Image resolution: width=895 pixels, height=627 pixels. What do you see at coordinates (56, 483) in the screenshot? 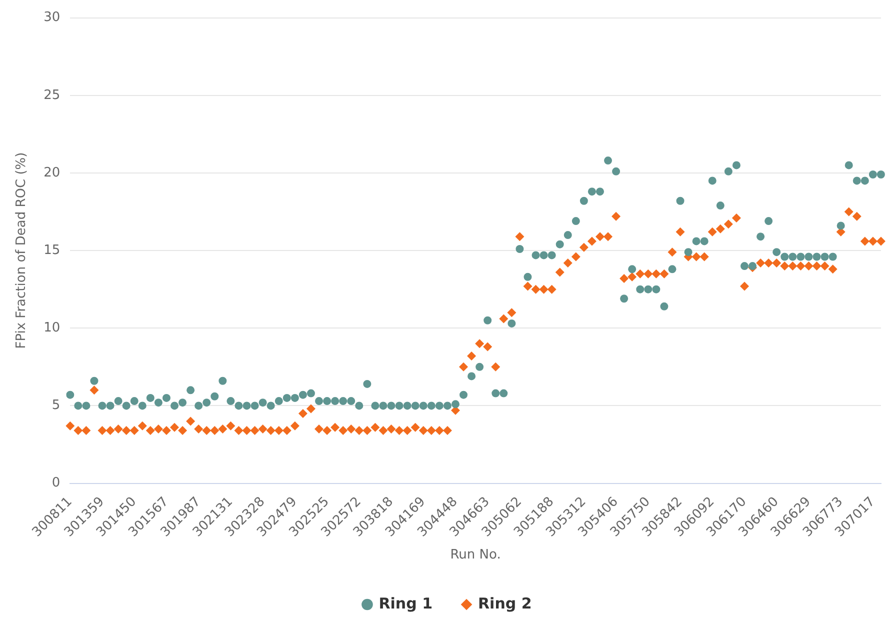
I see `y-tick-label: 0` at bounding box center [56, 483].